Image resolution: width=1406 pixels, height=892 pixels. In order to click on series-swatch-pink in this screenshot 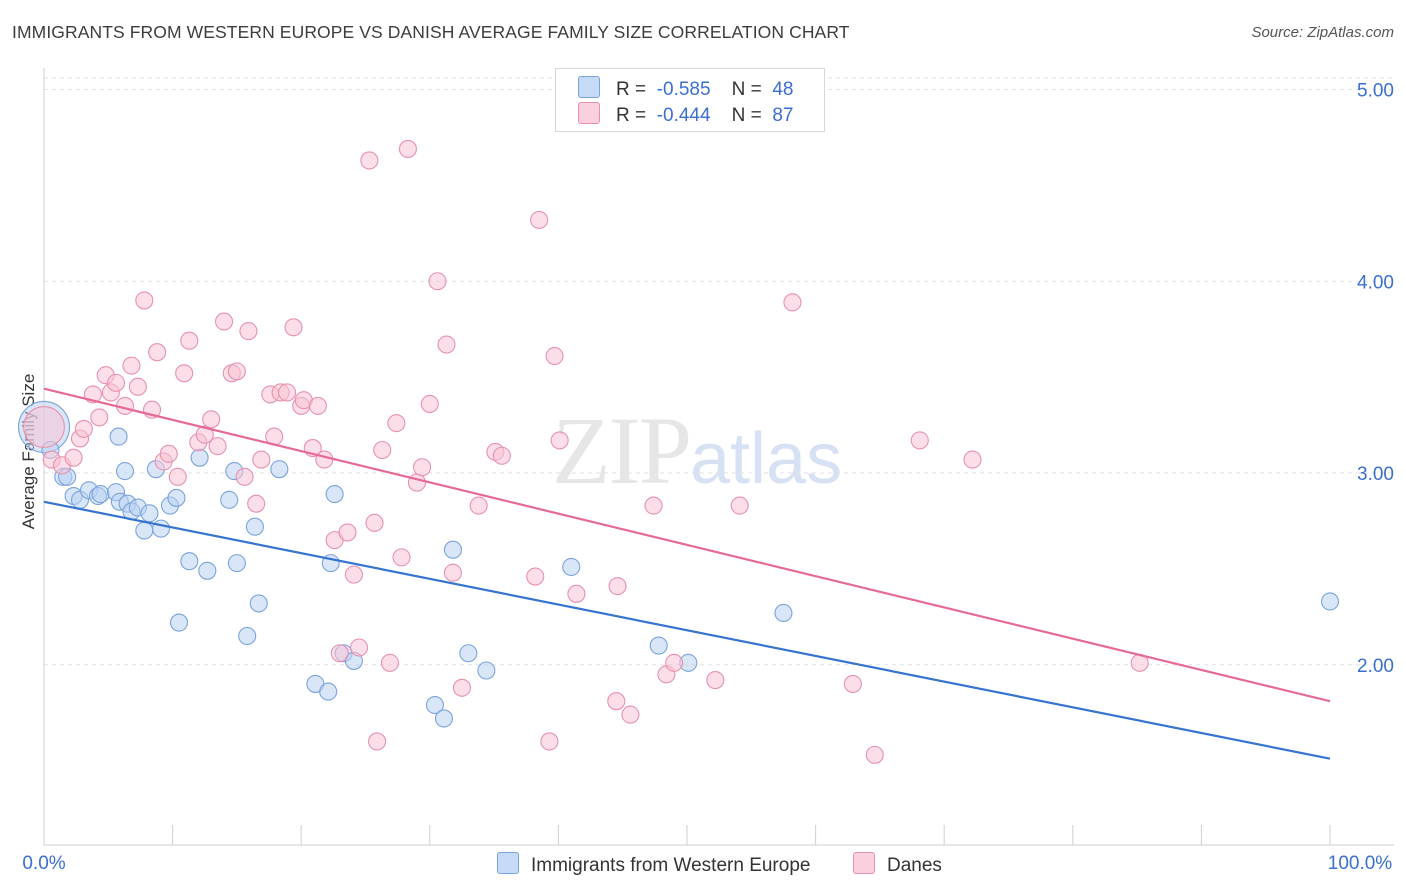, I will do `click(864, 863)`.